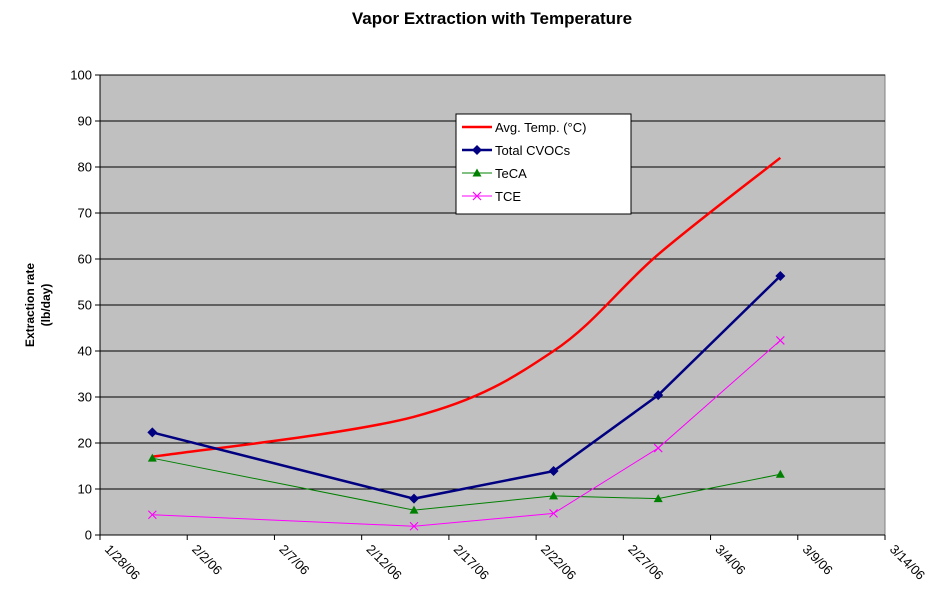 The image size is (941, 607). What do you see at coordinates (81, 75) in the screenshot?
I see `y-tick-label: 100` at bounding box center [81, 75].